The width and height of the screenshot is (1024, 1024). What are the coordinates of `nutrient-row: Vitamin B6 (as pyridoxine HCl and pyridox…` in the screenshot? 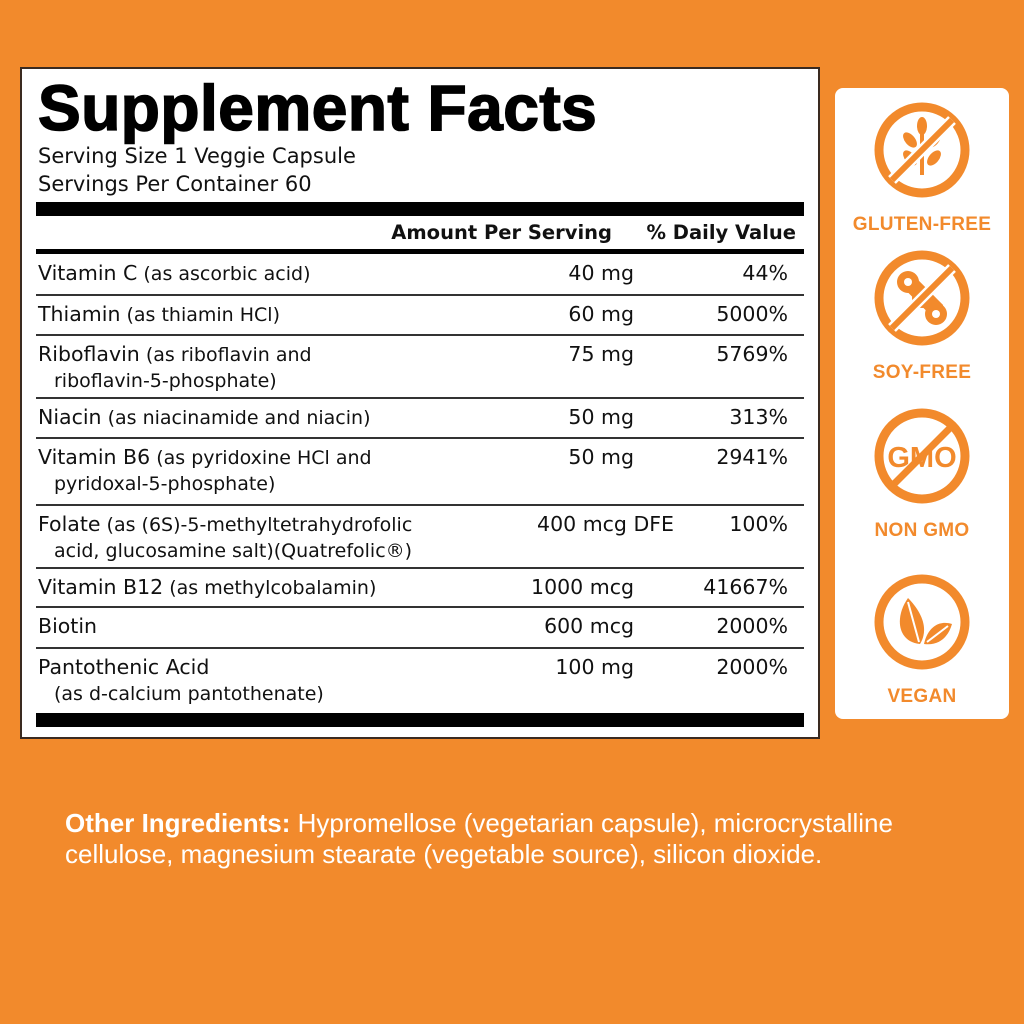 It's located at (420, 472).